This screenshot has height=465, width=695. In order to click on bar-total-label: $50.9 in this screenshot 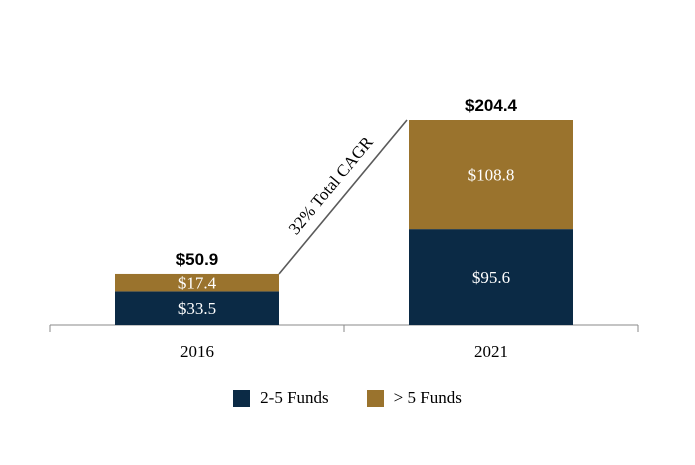, I will do `click(197, 259)`.